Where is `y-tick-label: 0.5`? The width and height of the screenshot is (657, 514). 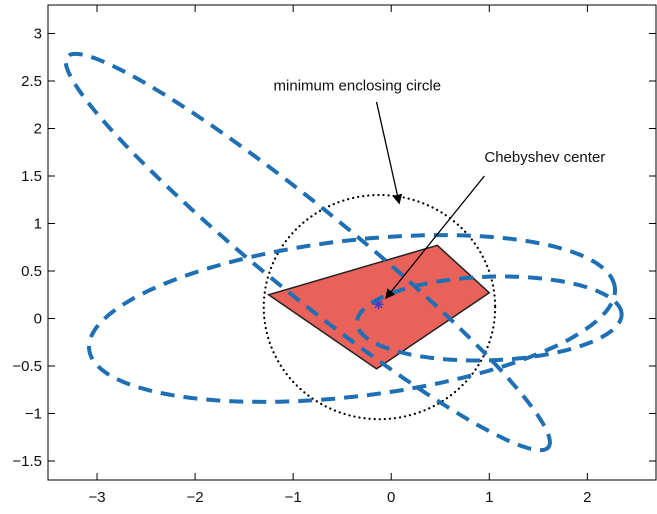
y-tick-label: 0.5 is located at coordinates (31, 271).